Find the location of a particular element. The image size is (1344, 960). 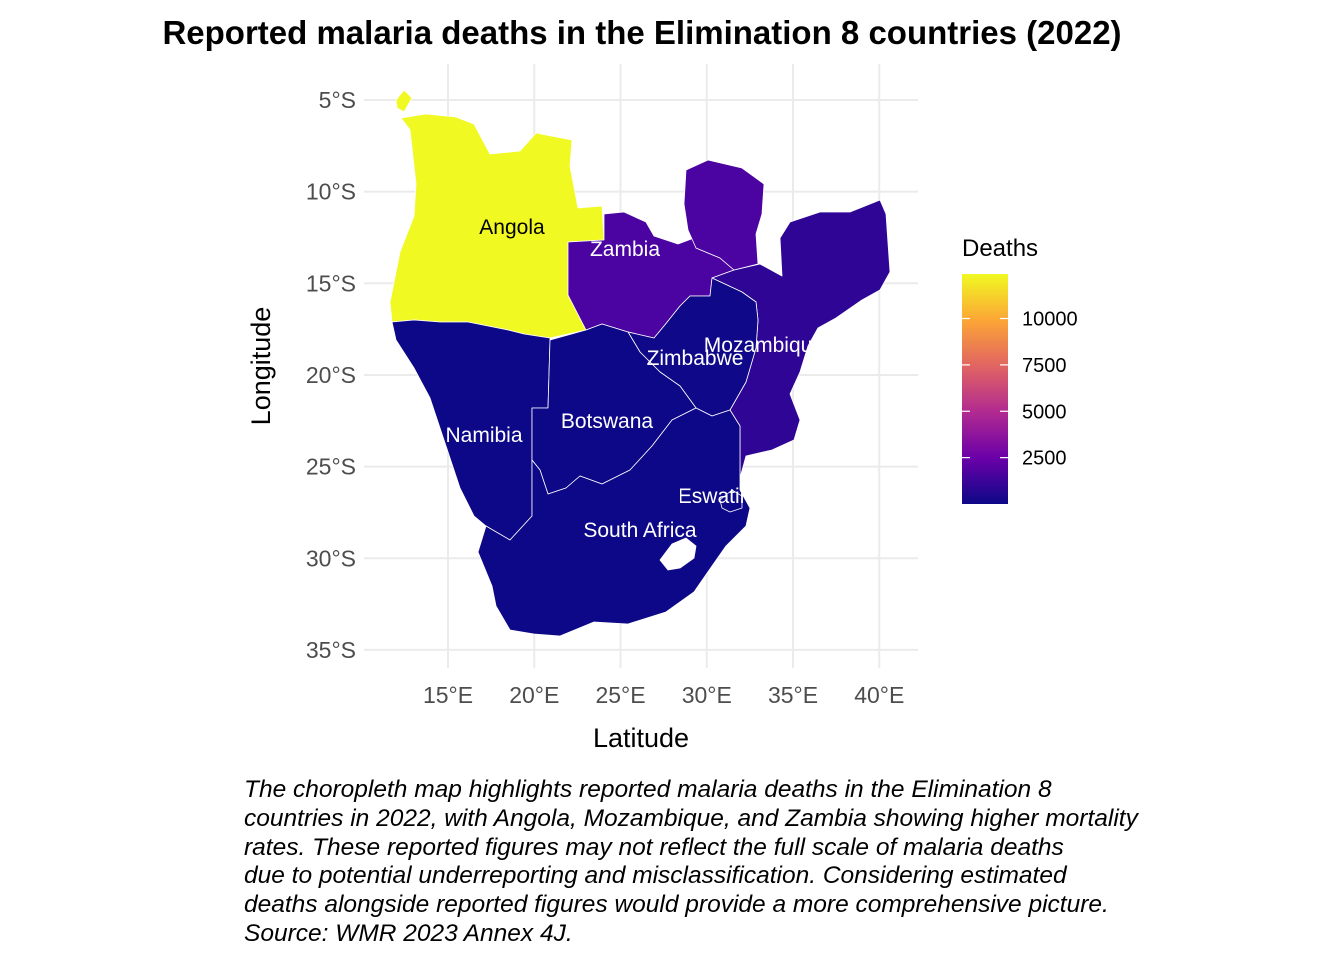

y-tick-label: 20°S is located at coordinates (331, 375).